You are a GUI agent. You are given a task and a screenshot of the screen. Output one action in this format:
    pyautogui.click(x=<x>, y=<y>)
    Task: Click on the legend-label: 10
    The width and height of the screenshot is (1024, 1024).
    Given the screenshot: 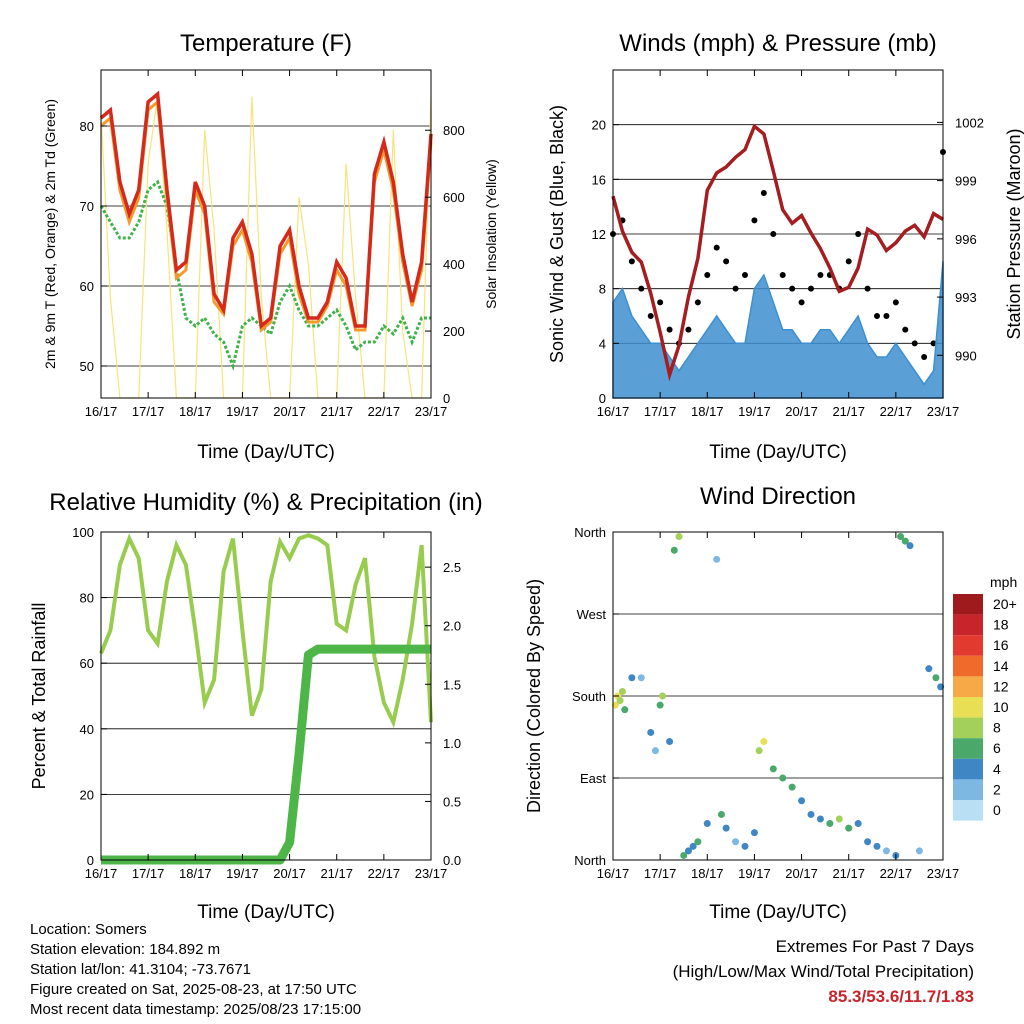 What is the action you would take?
    pyautogui.click(x=1001, y=707)
    